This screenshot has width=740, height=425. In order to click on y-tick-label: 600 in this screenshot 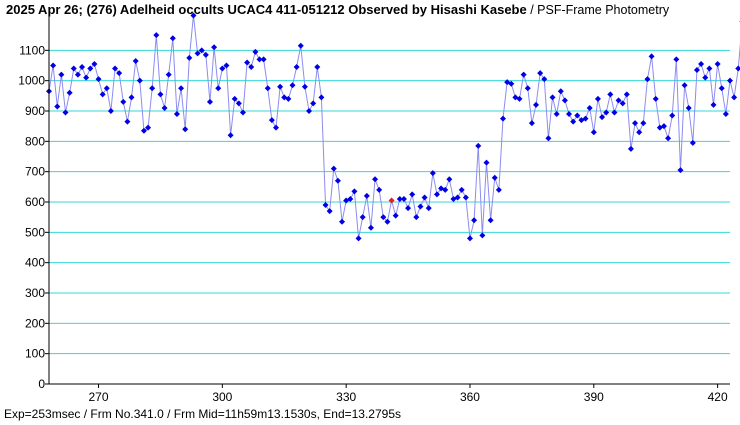, I will do `click(35, 202)`.